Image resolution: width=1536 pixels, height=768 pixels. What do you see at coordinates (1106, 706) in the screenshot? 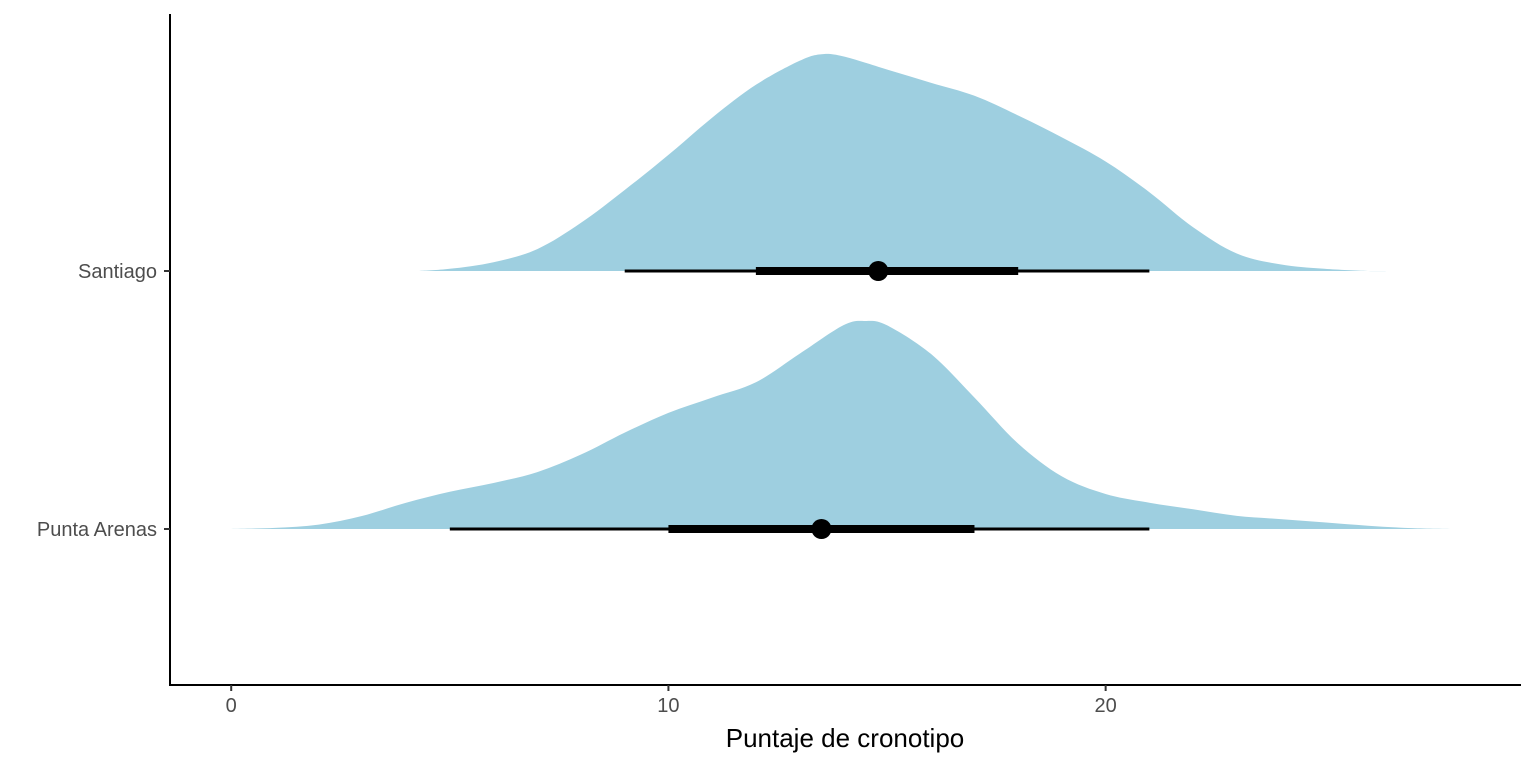
I see `x-tick-label-20: 20` at bounding box center [1106, 706].